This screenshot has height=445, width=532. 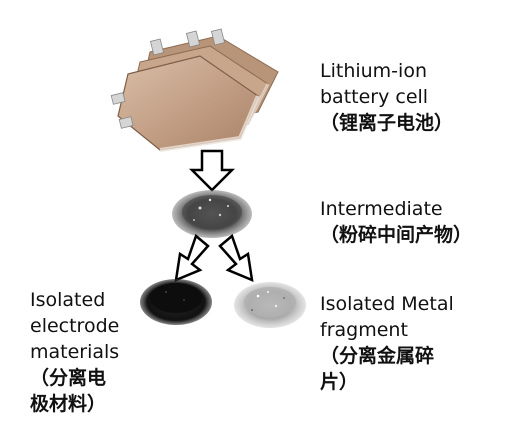 What do you see at coordinates (339, 382) in the screenshot?
I see `metal-label-chinese-2: 片）` at bounding box center [339, 382].